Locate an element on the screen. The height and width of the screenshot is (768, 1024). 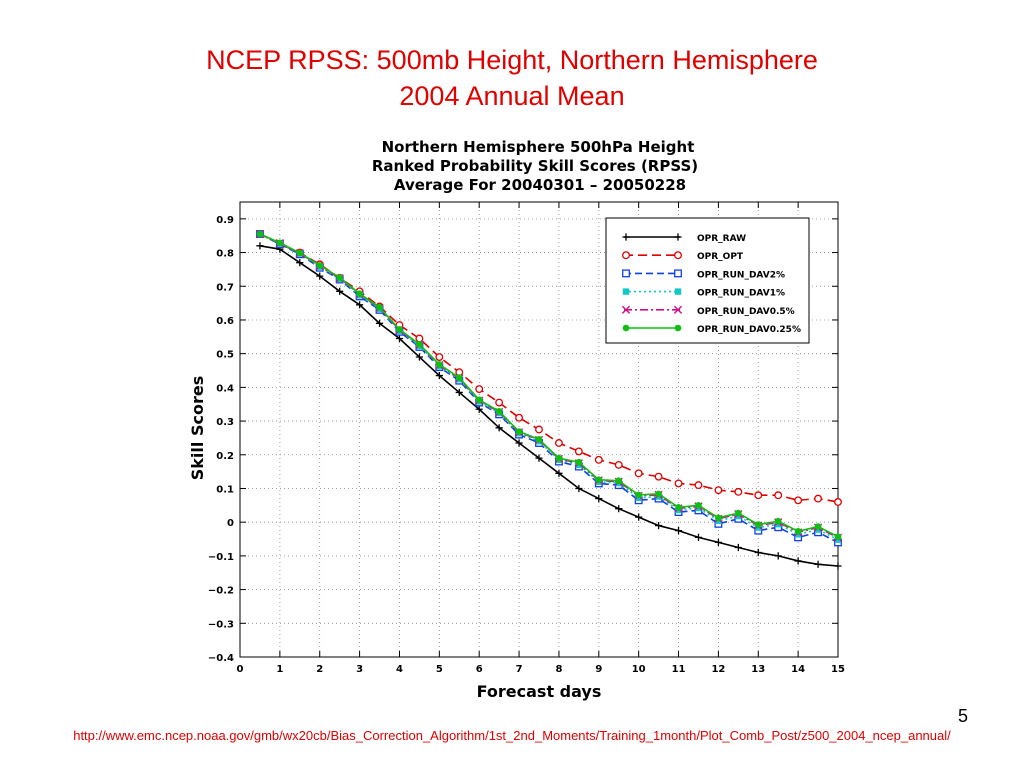
y-tick-label: 0.7 is located at coordinates (225, 287).